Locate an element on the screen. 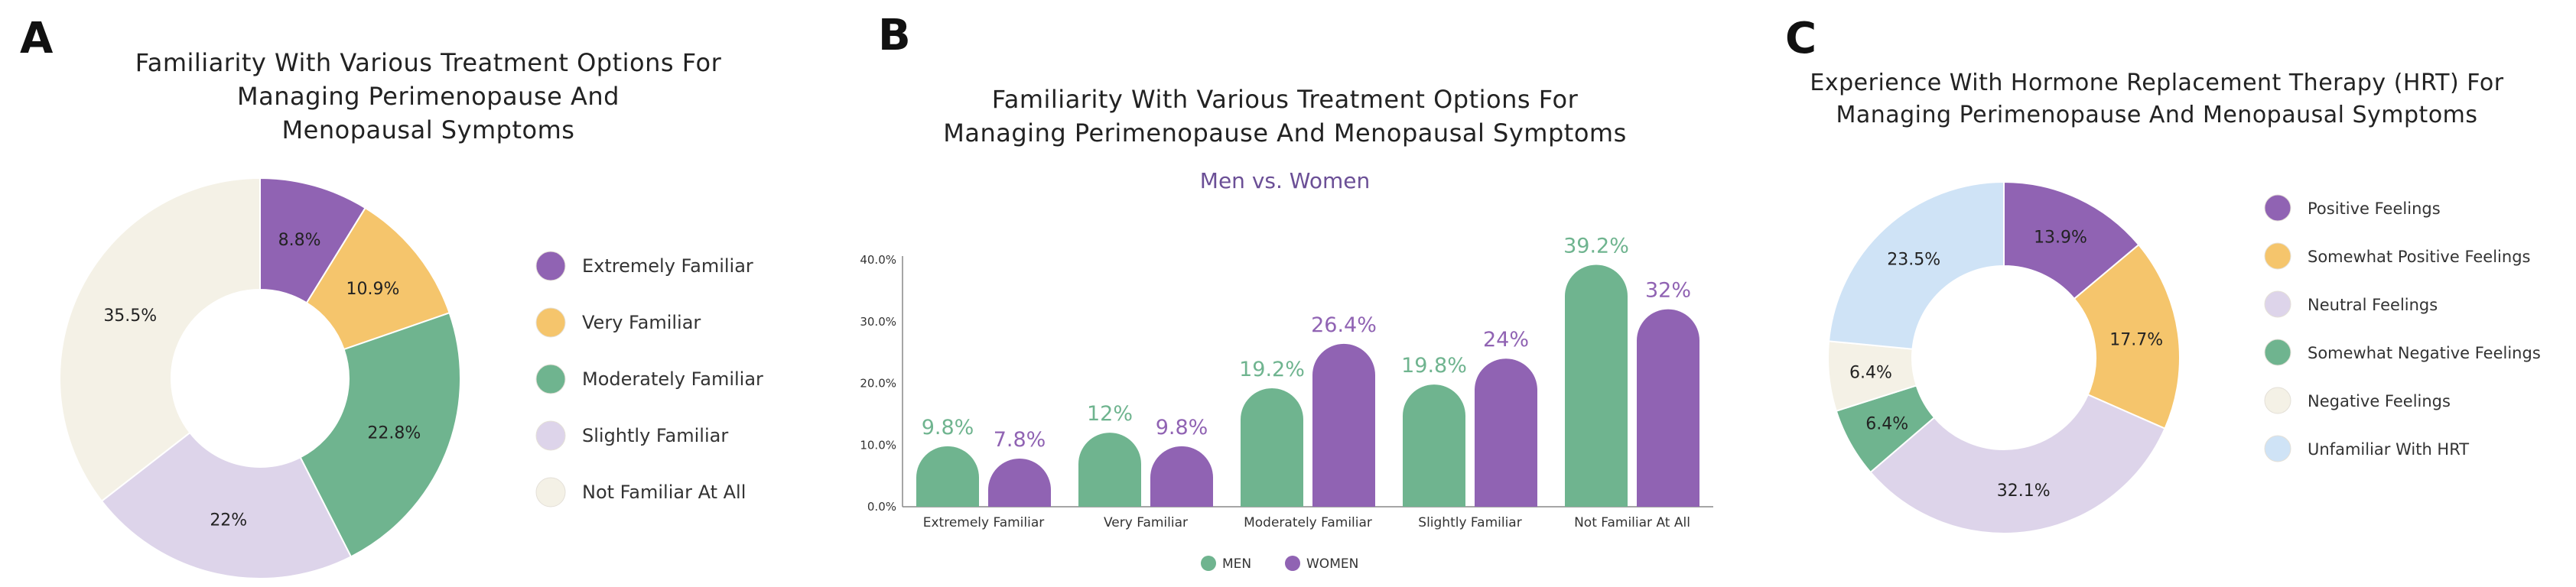 The image size is (2576, 587). slice-unfamiliar-with-hrt is located at coordinates (1916, 265).